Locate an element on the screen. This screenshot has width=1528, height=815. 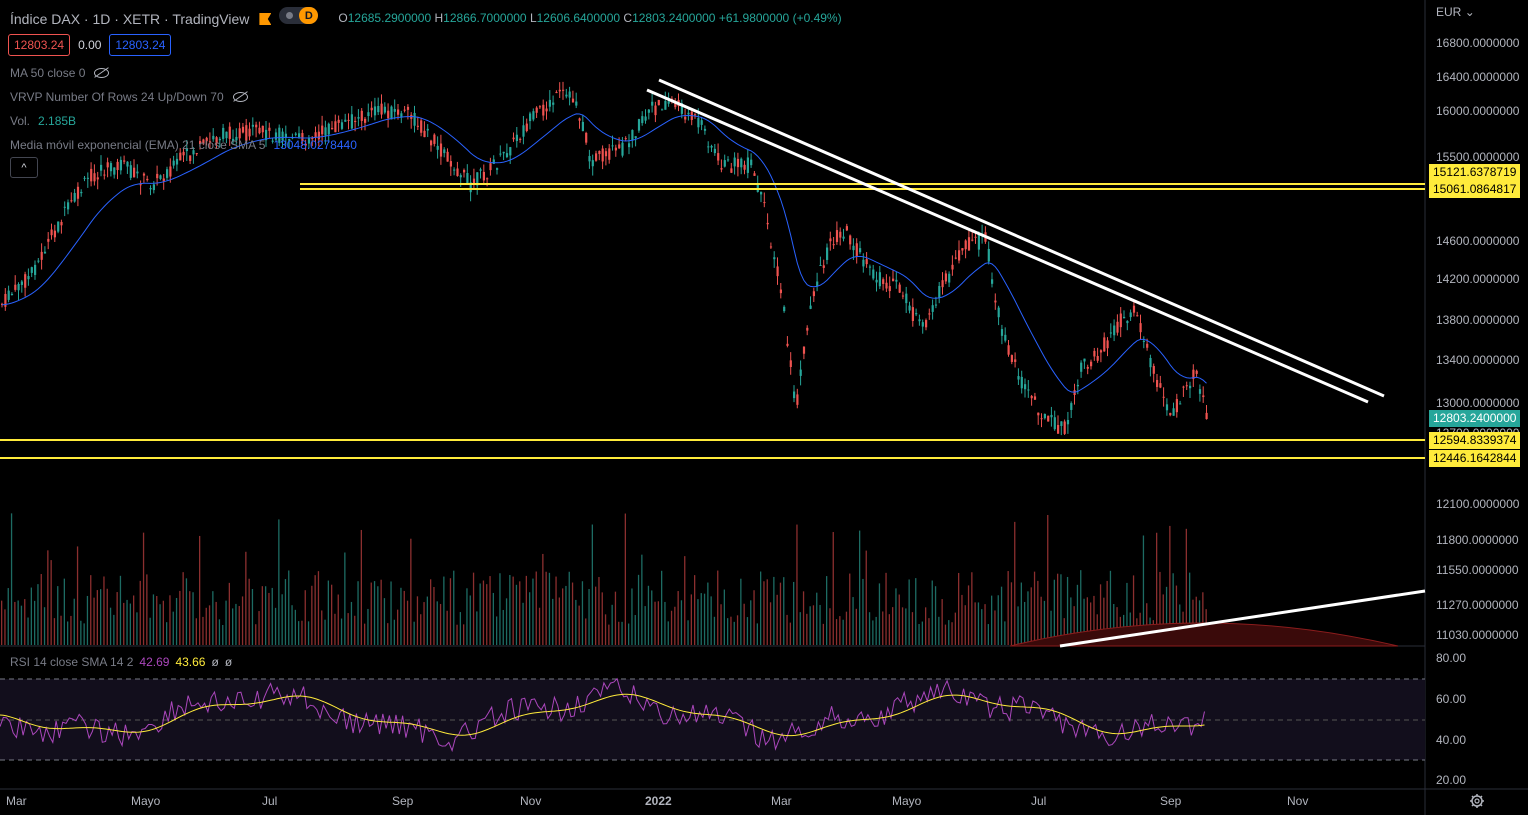
sell-button: 12803.24 is located at coordinates (39, 45).